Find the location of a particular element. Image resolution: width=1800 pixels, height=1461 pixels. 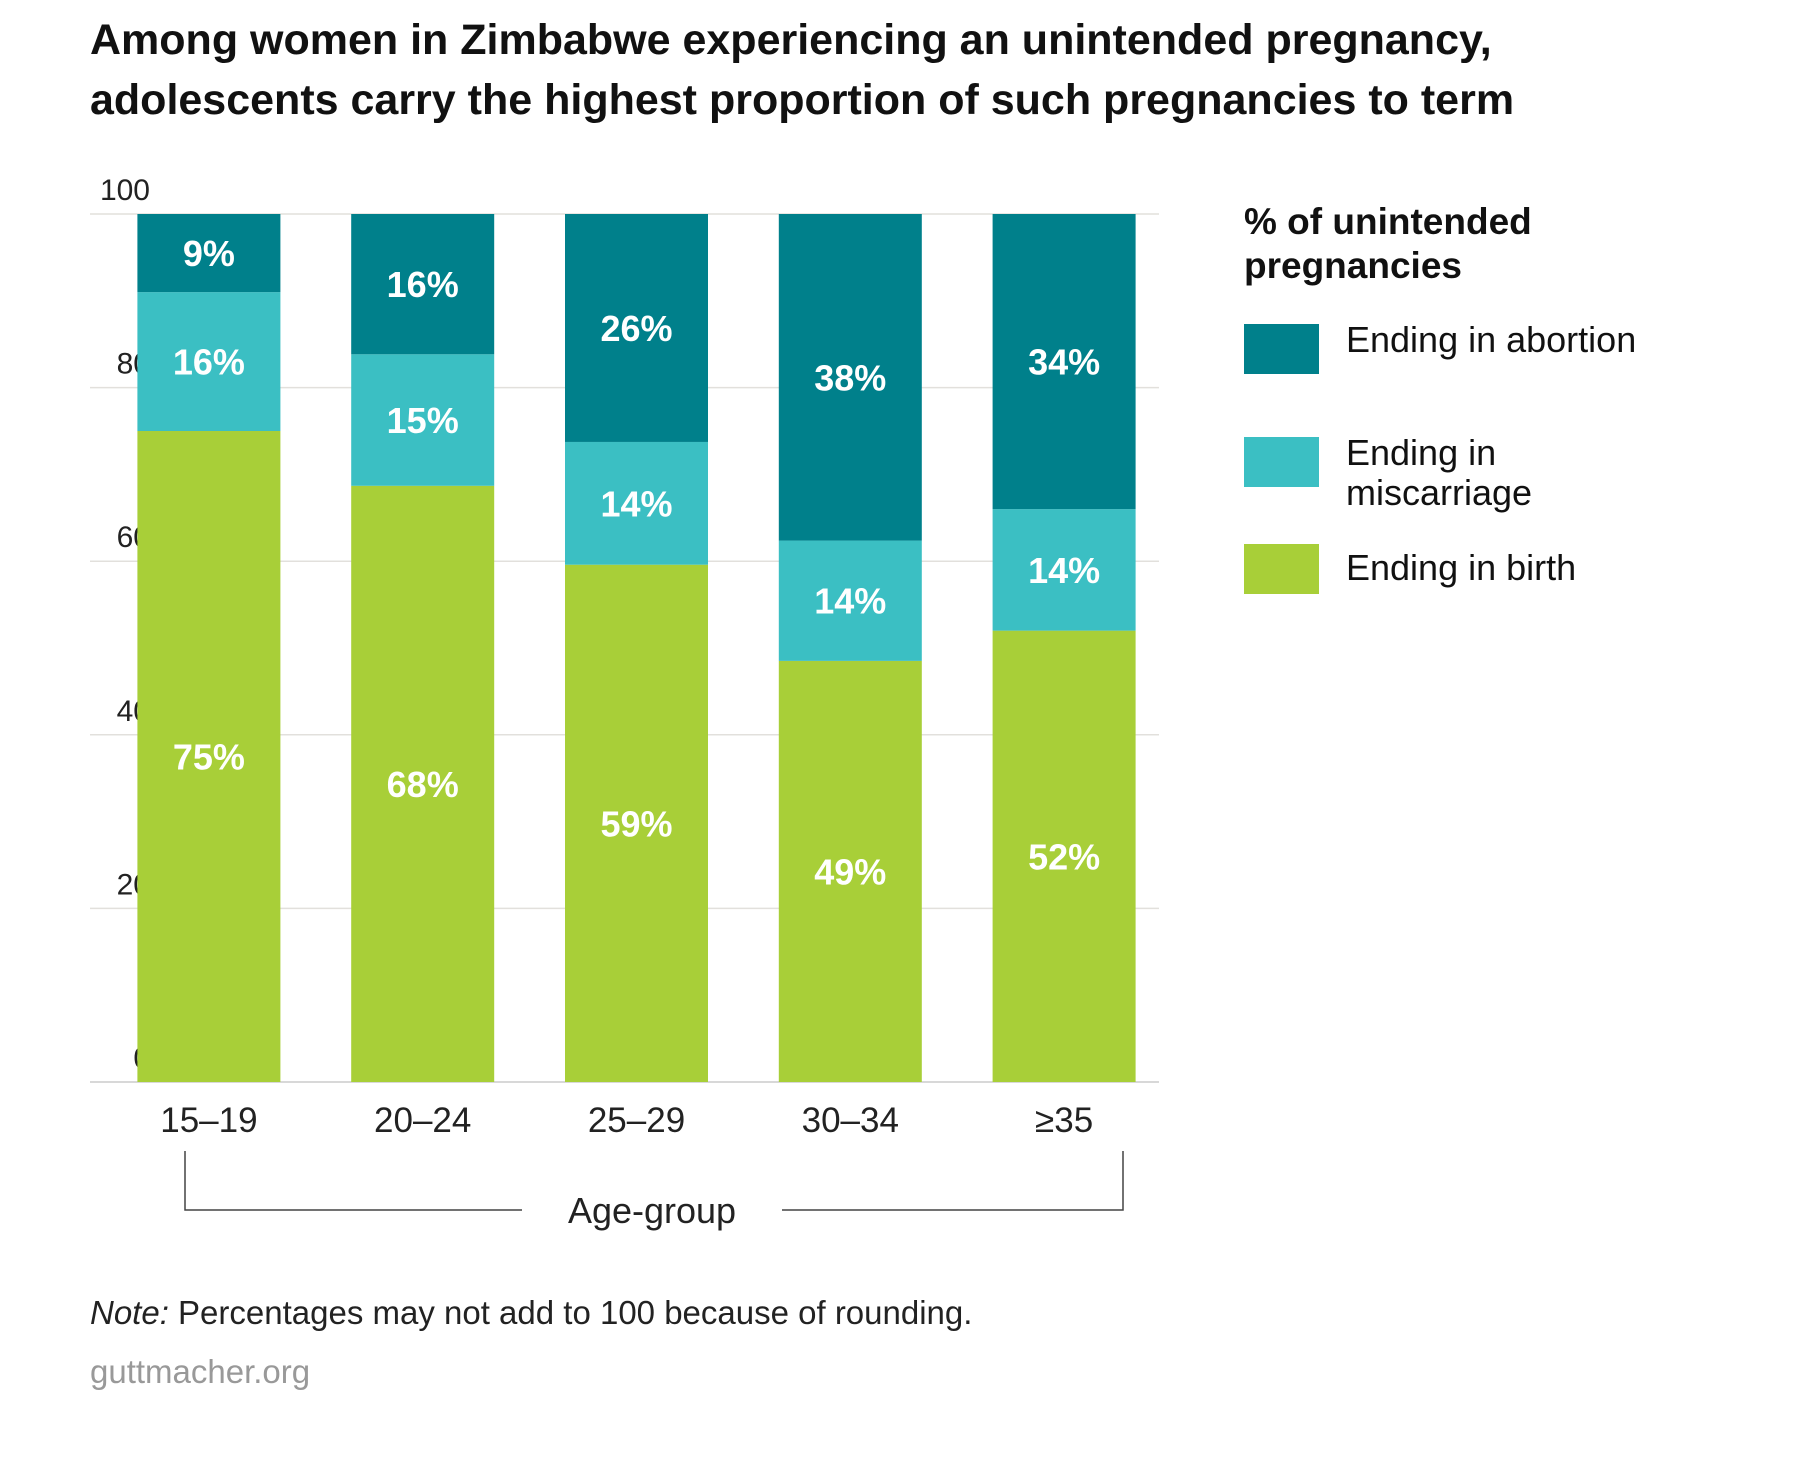

x-tick-label: 20–24 is located at coordinates (422, 1120).